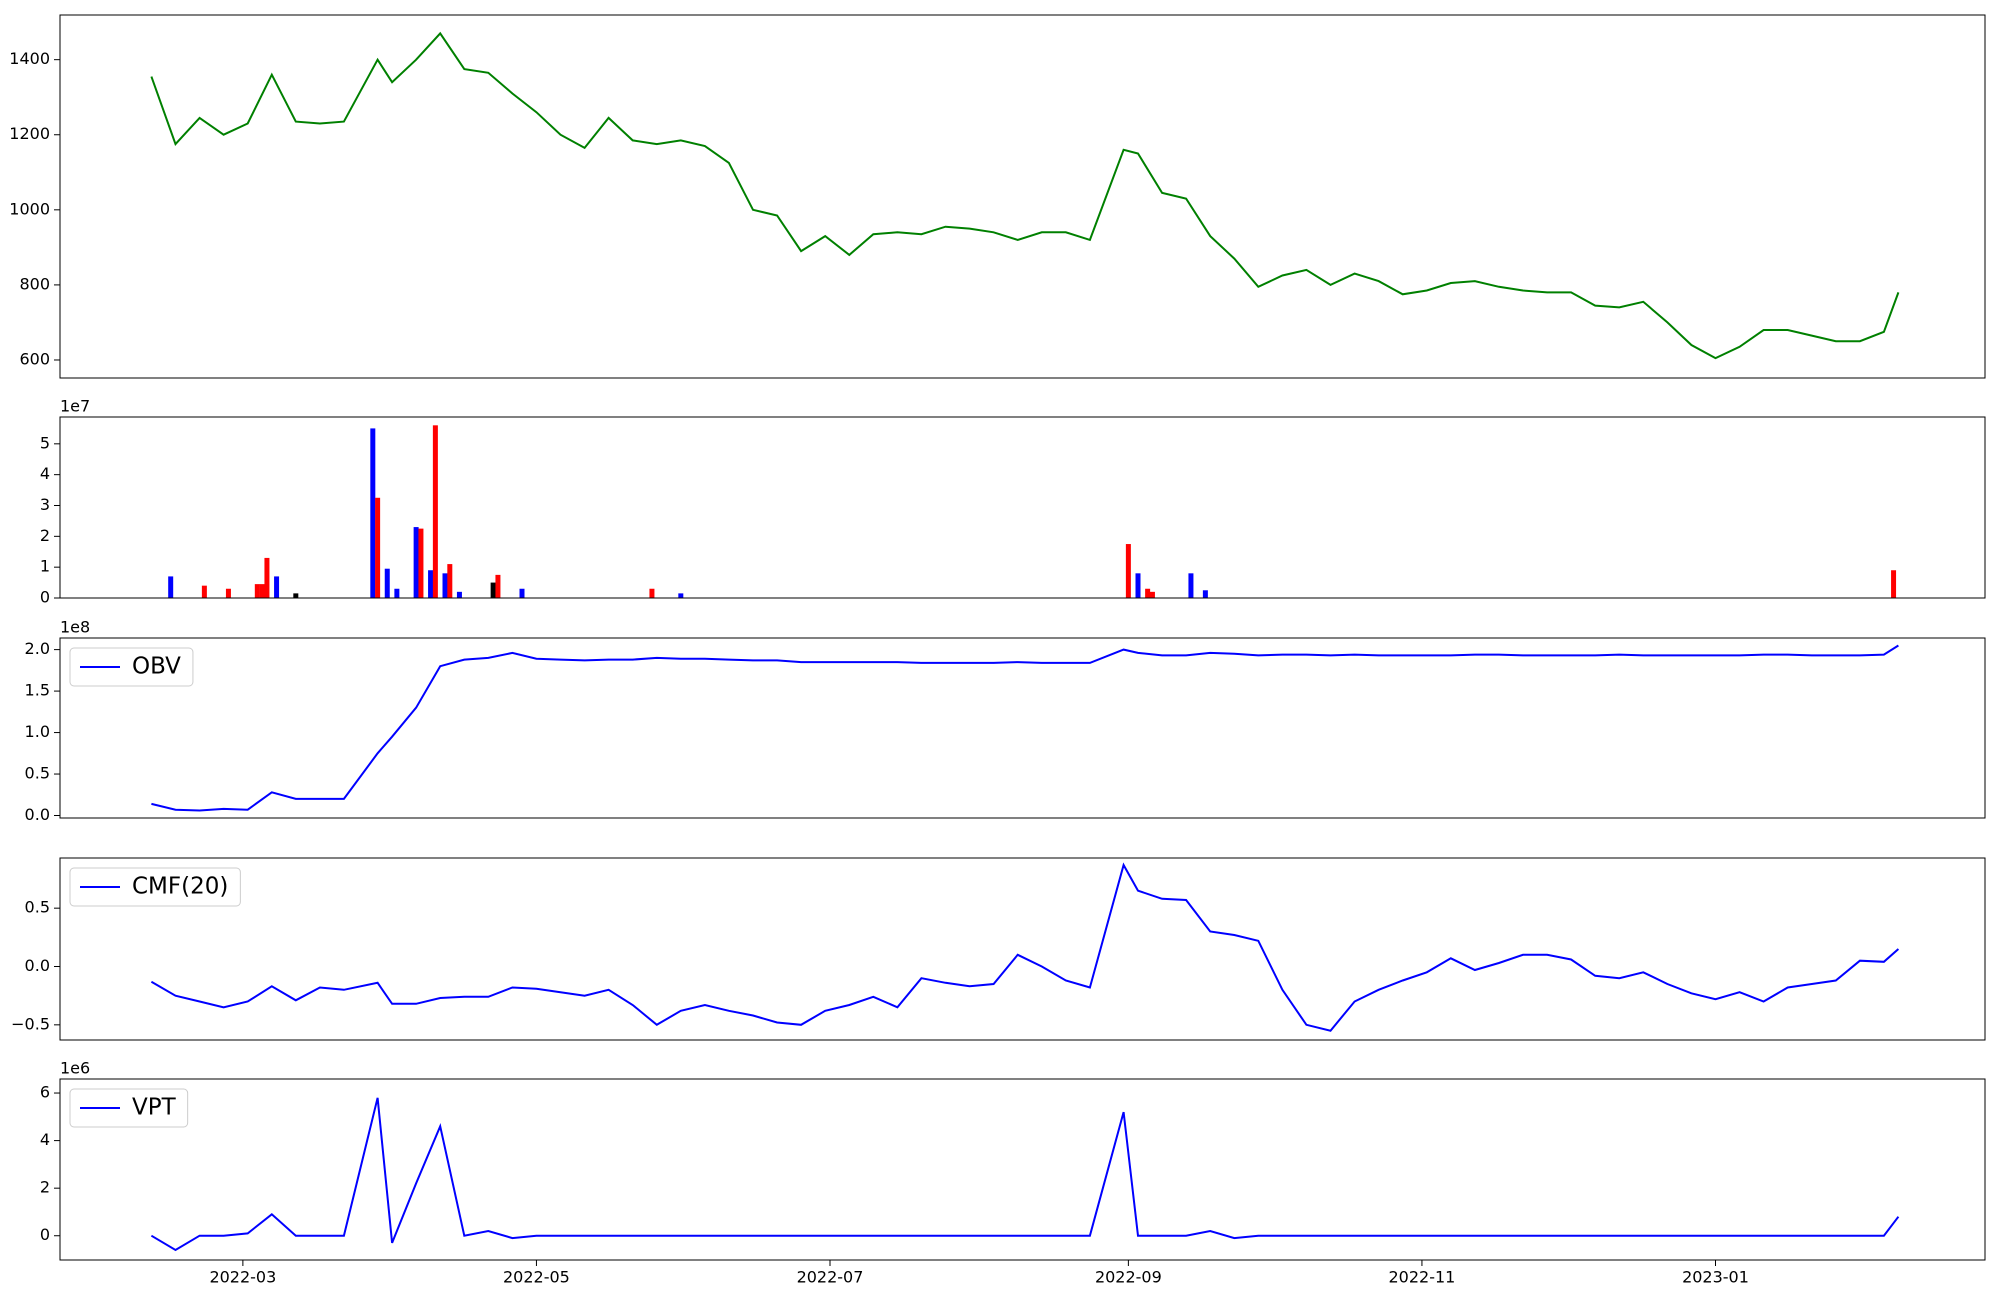 Image resolution: width=2000 pixels, height=1300 pixels. What do you see at coordinates (30, 1023) in the screenshot?
I see `y-tick-label: −0.5` at bounding box center [30, 1023].